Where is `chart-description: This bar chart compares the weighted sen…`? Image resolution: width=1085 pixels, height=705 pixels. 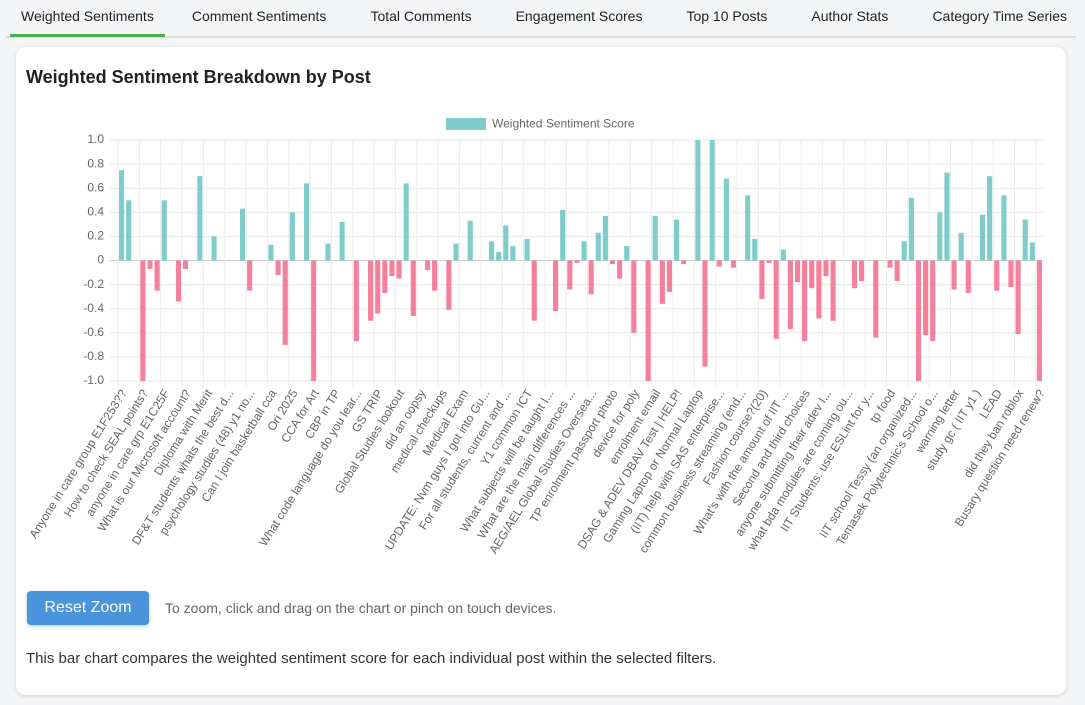
chart-description: This bar chart compares the weighted sen… is located at coordinates (371, 658).